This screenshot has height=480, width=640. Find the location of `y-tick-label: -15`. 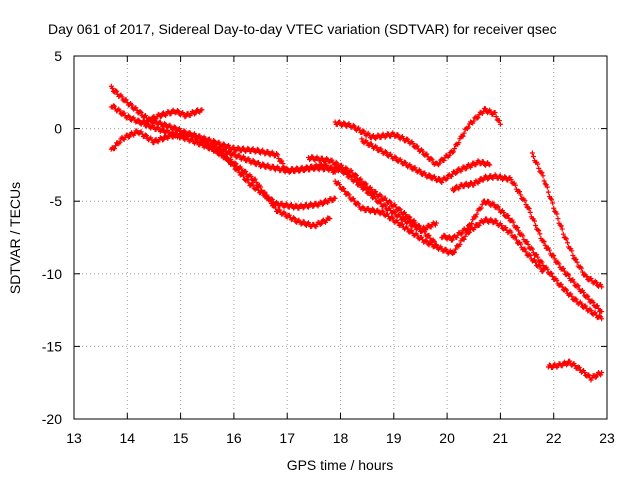

y-tick-label: -15 is located at coordinates (52, 346).